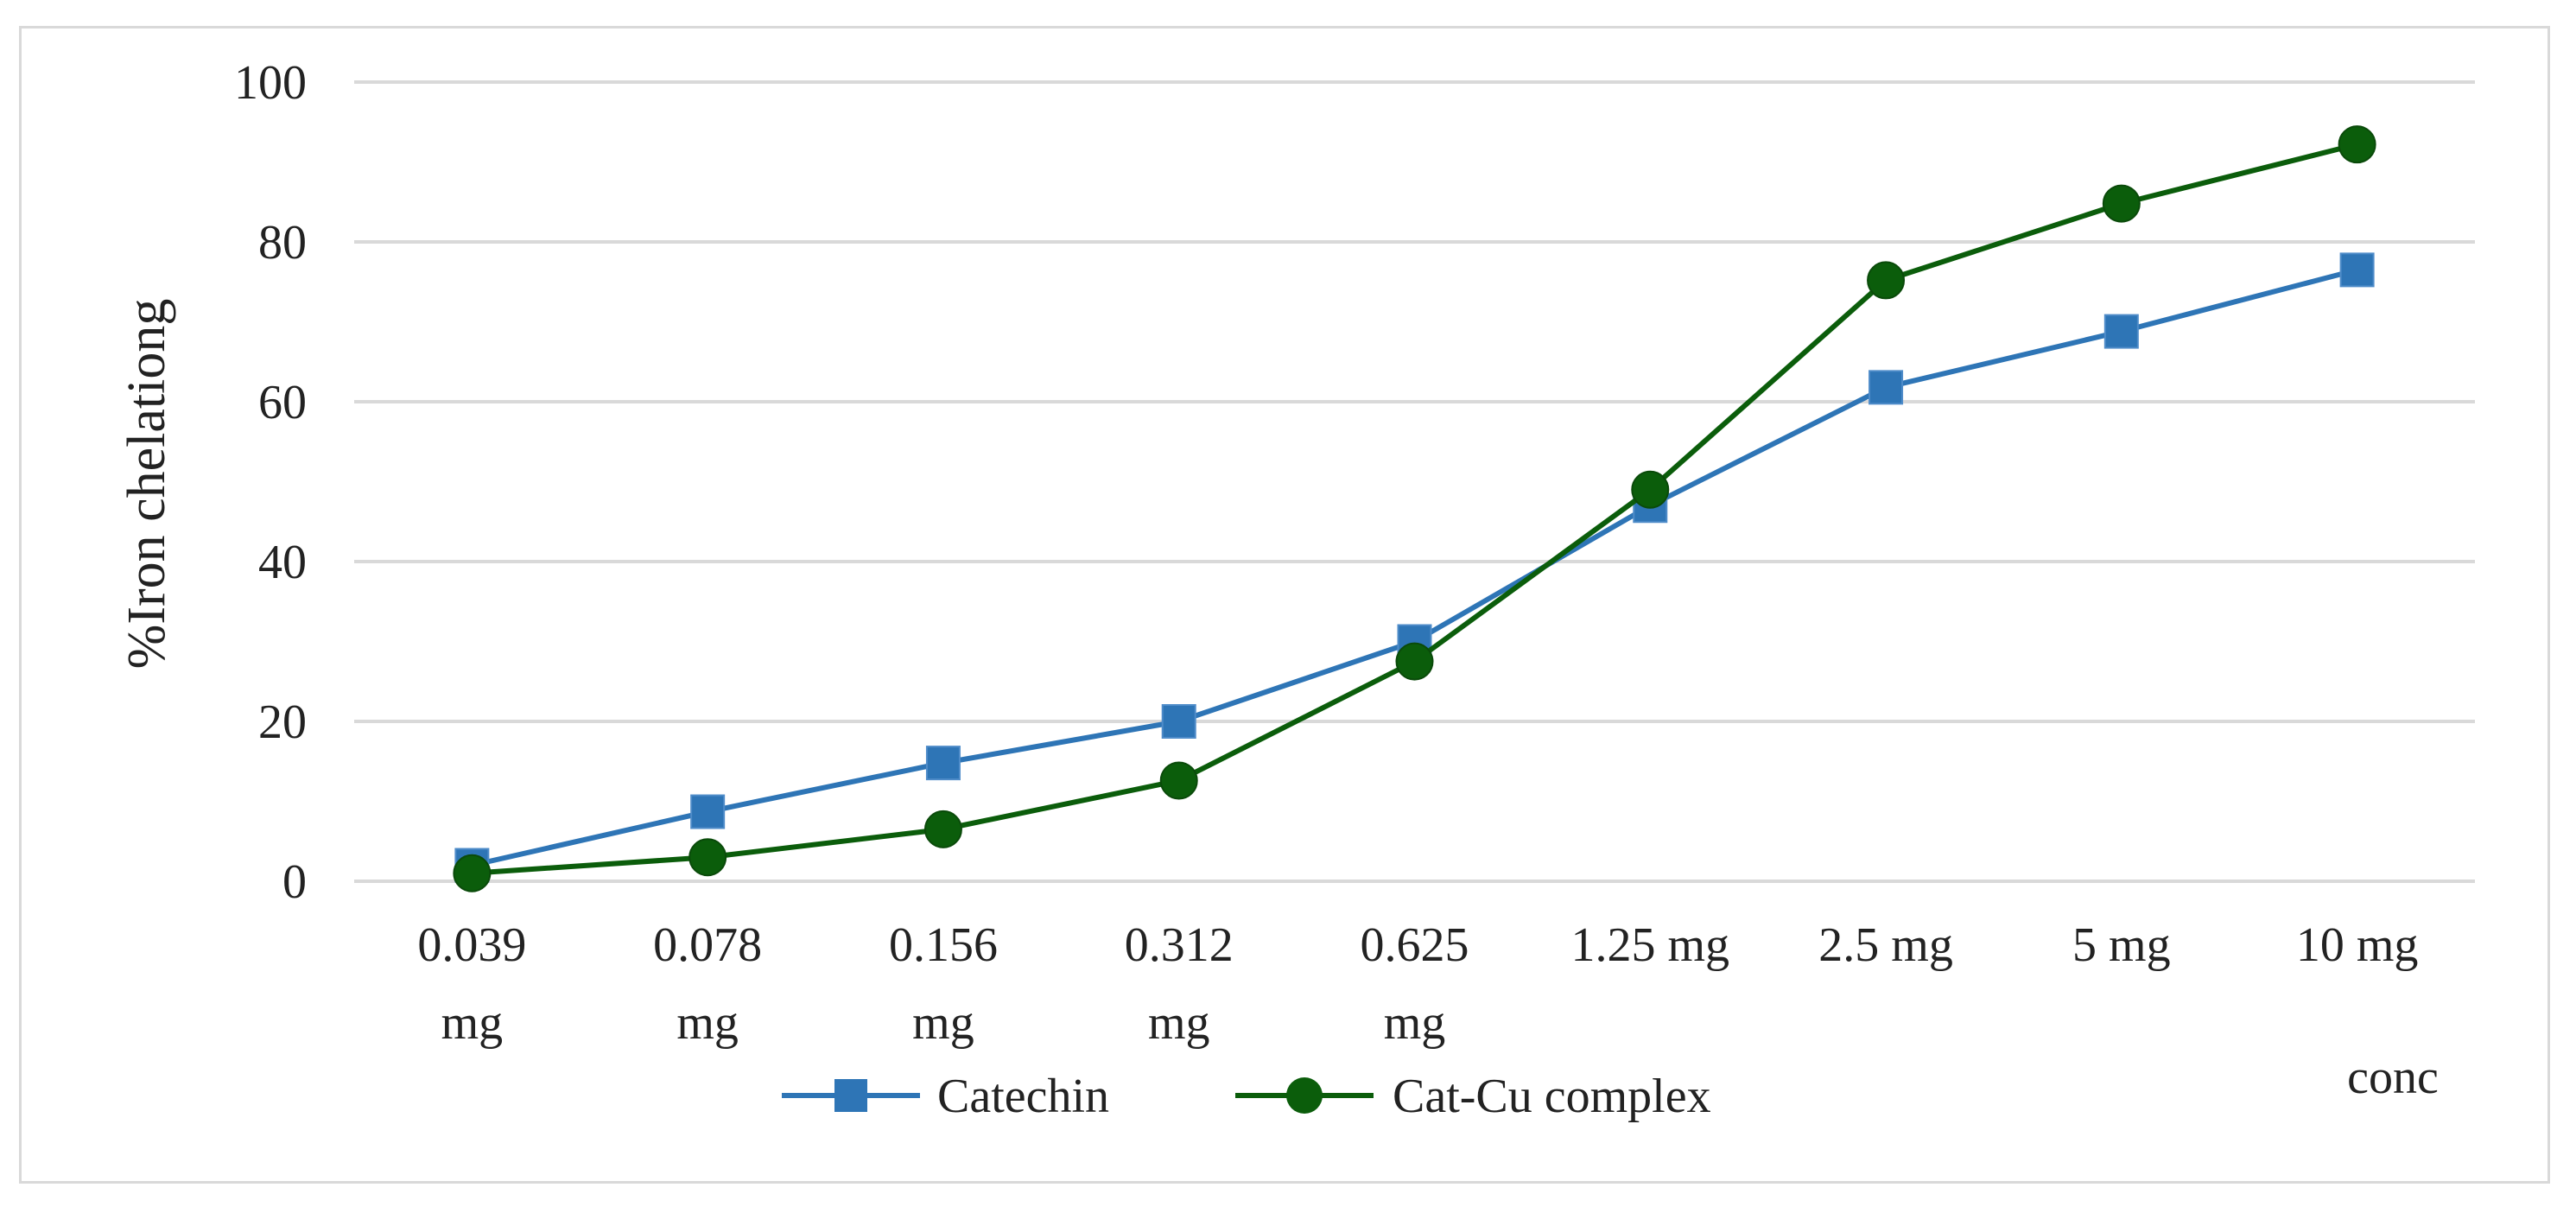  I want to click on y-tick-label: 100, so click(270, 83).